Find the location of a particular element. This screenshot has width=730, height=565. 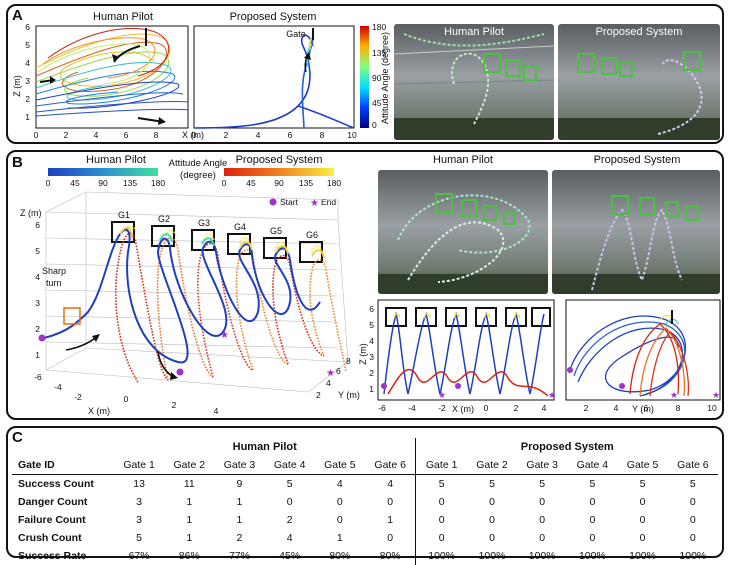

b3d-z-label: Z (m) is located at coordinates (31, 213).